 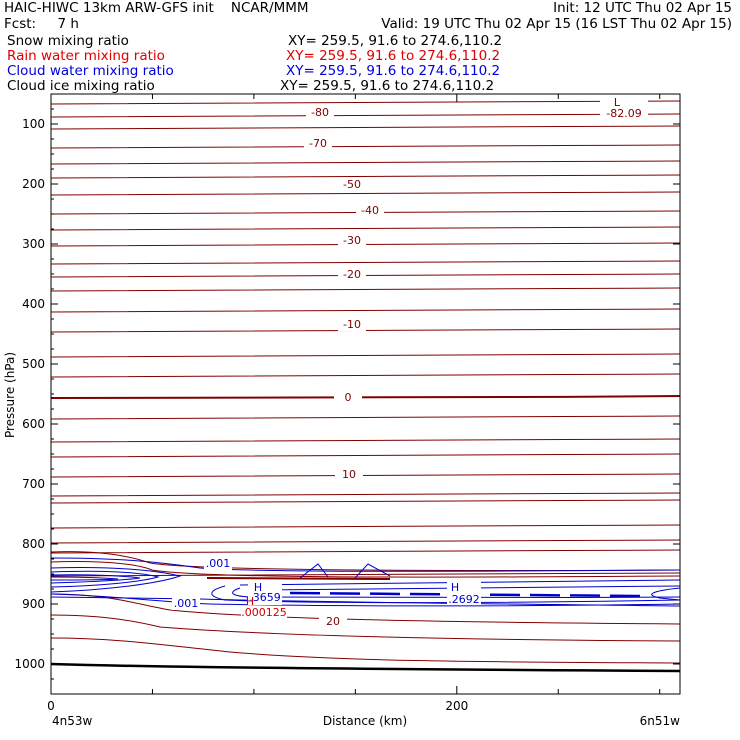 I want to click on field-snow-xy: XY= 259.5, 91.6 to 274.6,110.2, so click(x=395, y=41).